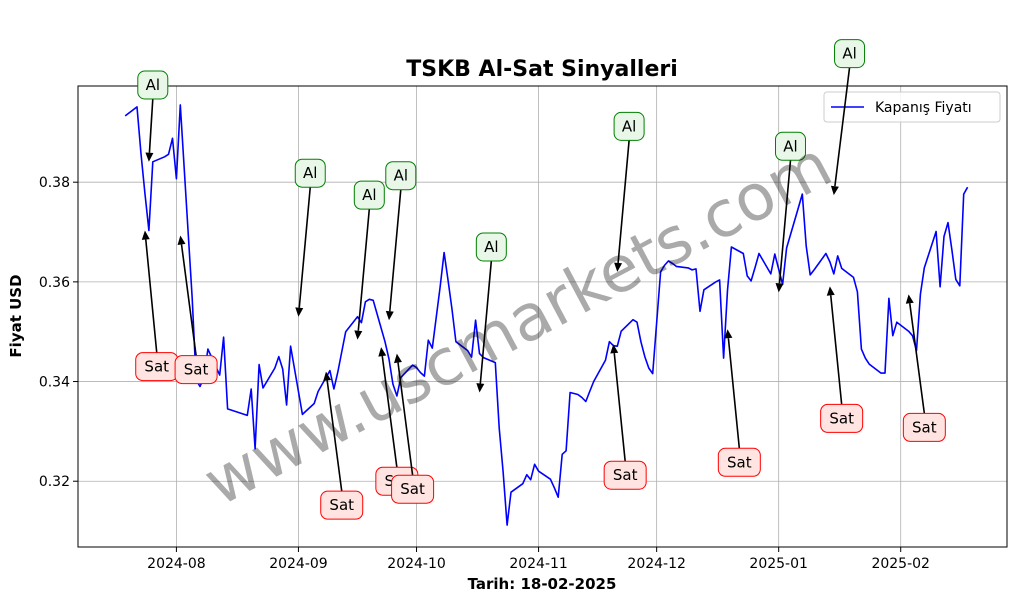 The height and width of the screenshot is (602, 1017). I want to click on y-axis-label: Fiyat USD, so click(16, 315).